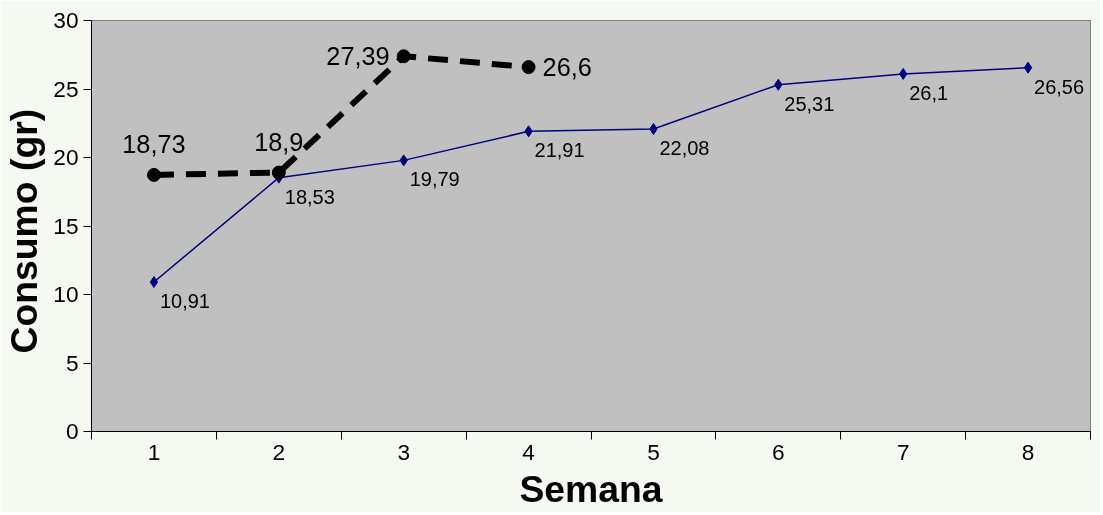 This screenshot has height=515, width=1103. Describe the element at coordinates (72, 431) in the screenshot. I see `y-tick-label: 0` at that location.